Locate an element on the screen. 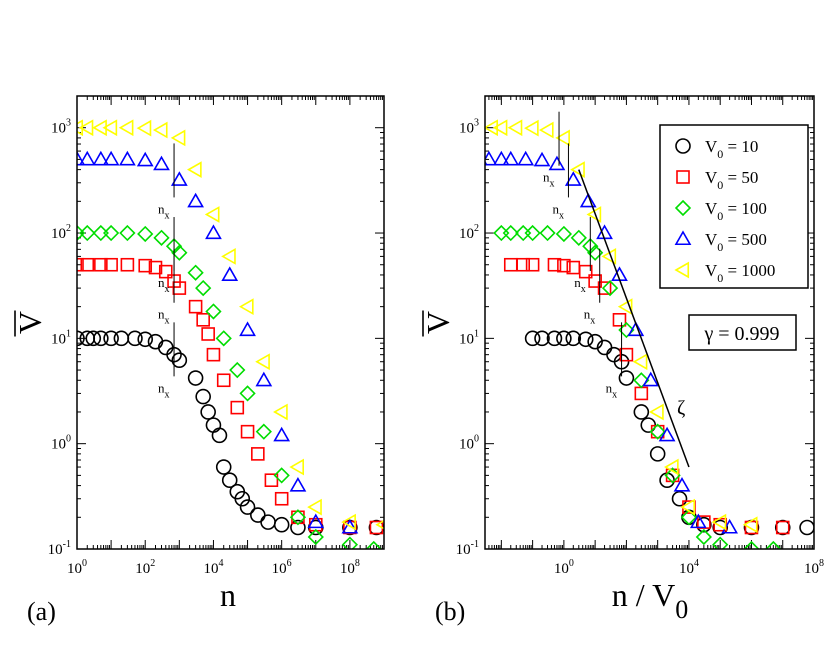 The height and width of the screenshot is (647, 830). x-tick-label: 10⁶ is located at coordinates (282, 567).